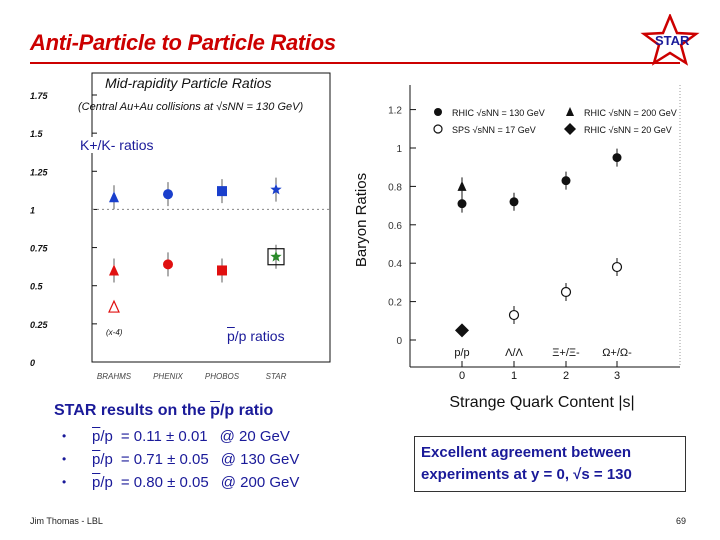 The image size is (720, 540). Describe the element at coordinates (681, 521) in the screenshot. I see `page-number: 69` at that location.